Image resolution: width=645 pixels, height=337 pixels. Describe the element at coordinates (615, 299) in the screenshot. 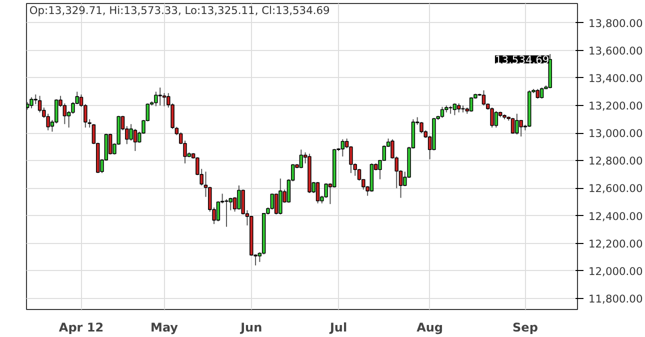

I see `y-tick-label: 11,800.00` at that location.